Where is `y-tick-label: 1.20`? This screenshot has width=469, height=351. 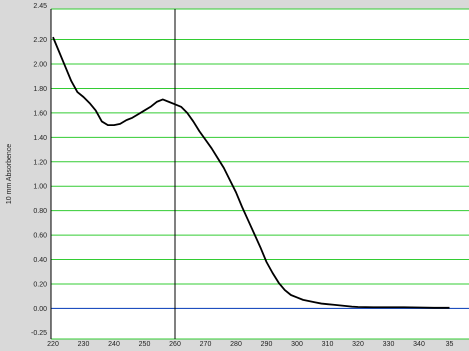
y-tick-label: 1.20 is located at coordinates (40, 162).